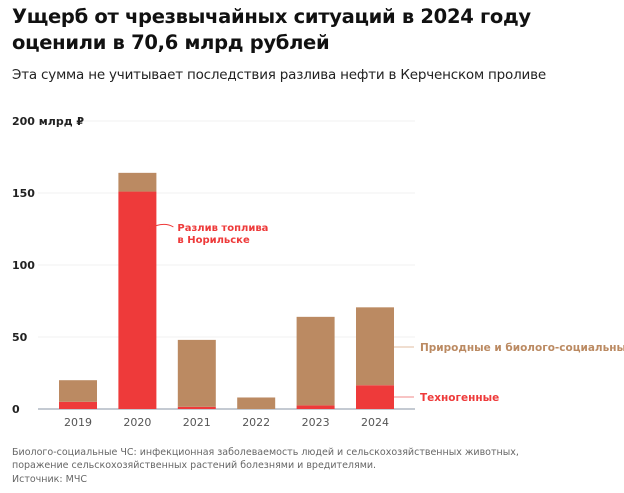 Image resolution: width=624 pixels, height=493 pixels. Describe the element at coordinates (213, 240) in the screenshot. I see `annotation-text: в Норильске` at that location.